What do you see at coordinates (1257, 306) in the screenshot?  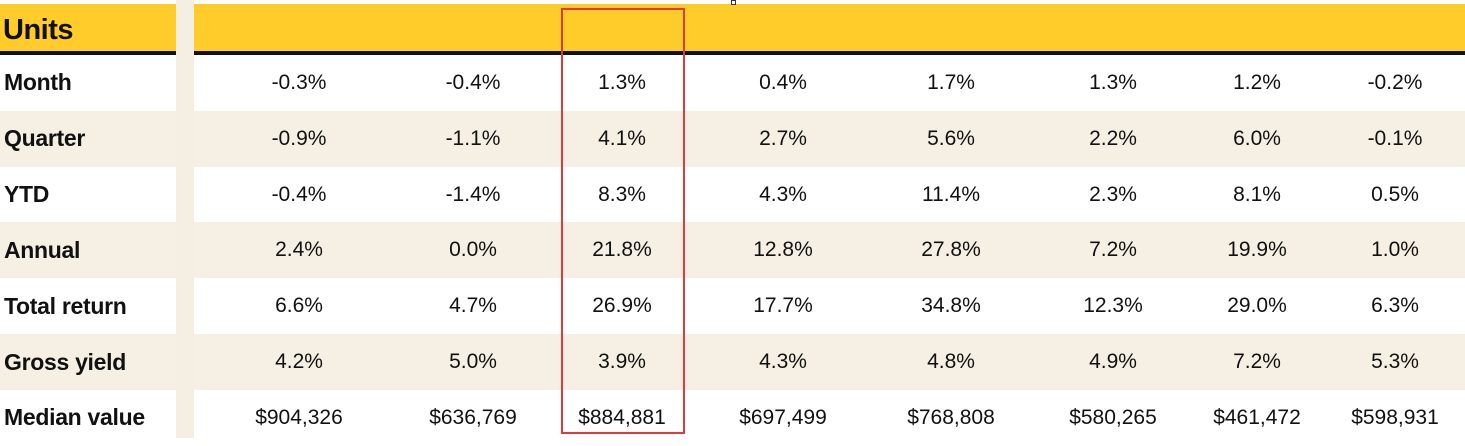 I see `table-cell: 29.0%` at bounding box center [1257, 306].